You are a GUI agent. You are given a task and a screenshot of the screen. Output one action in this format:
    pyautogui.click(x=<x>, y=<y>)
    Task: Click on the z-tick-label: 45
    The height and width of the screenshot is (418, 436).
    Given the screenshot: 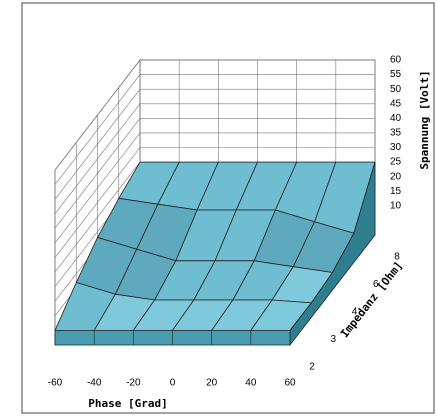 What is the action you would take?
    pyautogui.click(x=396, y=103)
    